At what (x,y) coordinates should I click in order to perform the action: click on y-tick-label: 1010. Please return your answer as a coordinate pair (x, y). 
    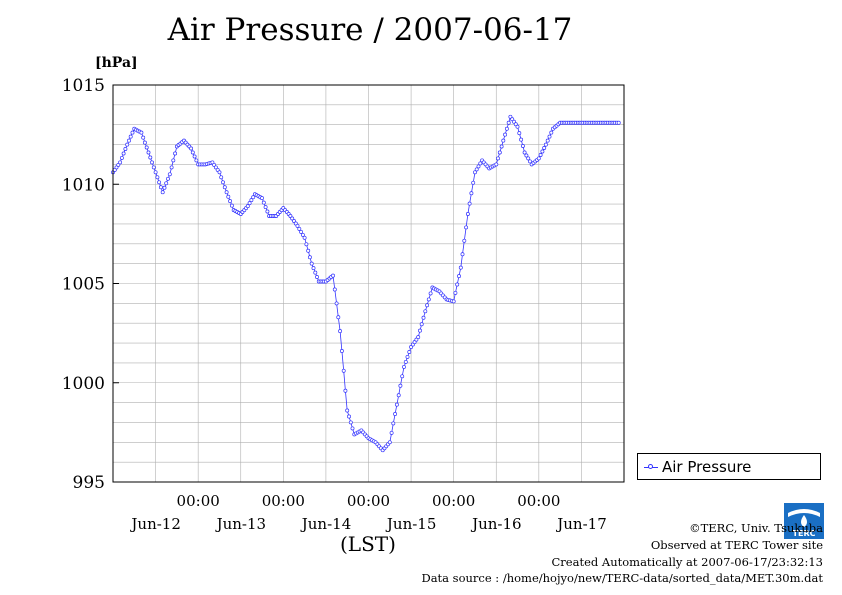
    Looking at the image, I should click on (83, 185).